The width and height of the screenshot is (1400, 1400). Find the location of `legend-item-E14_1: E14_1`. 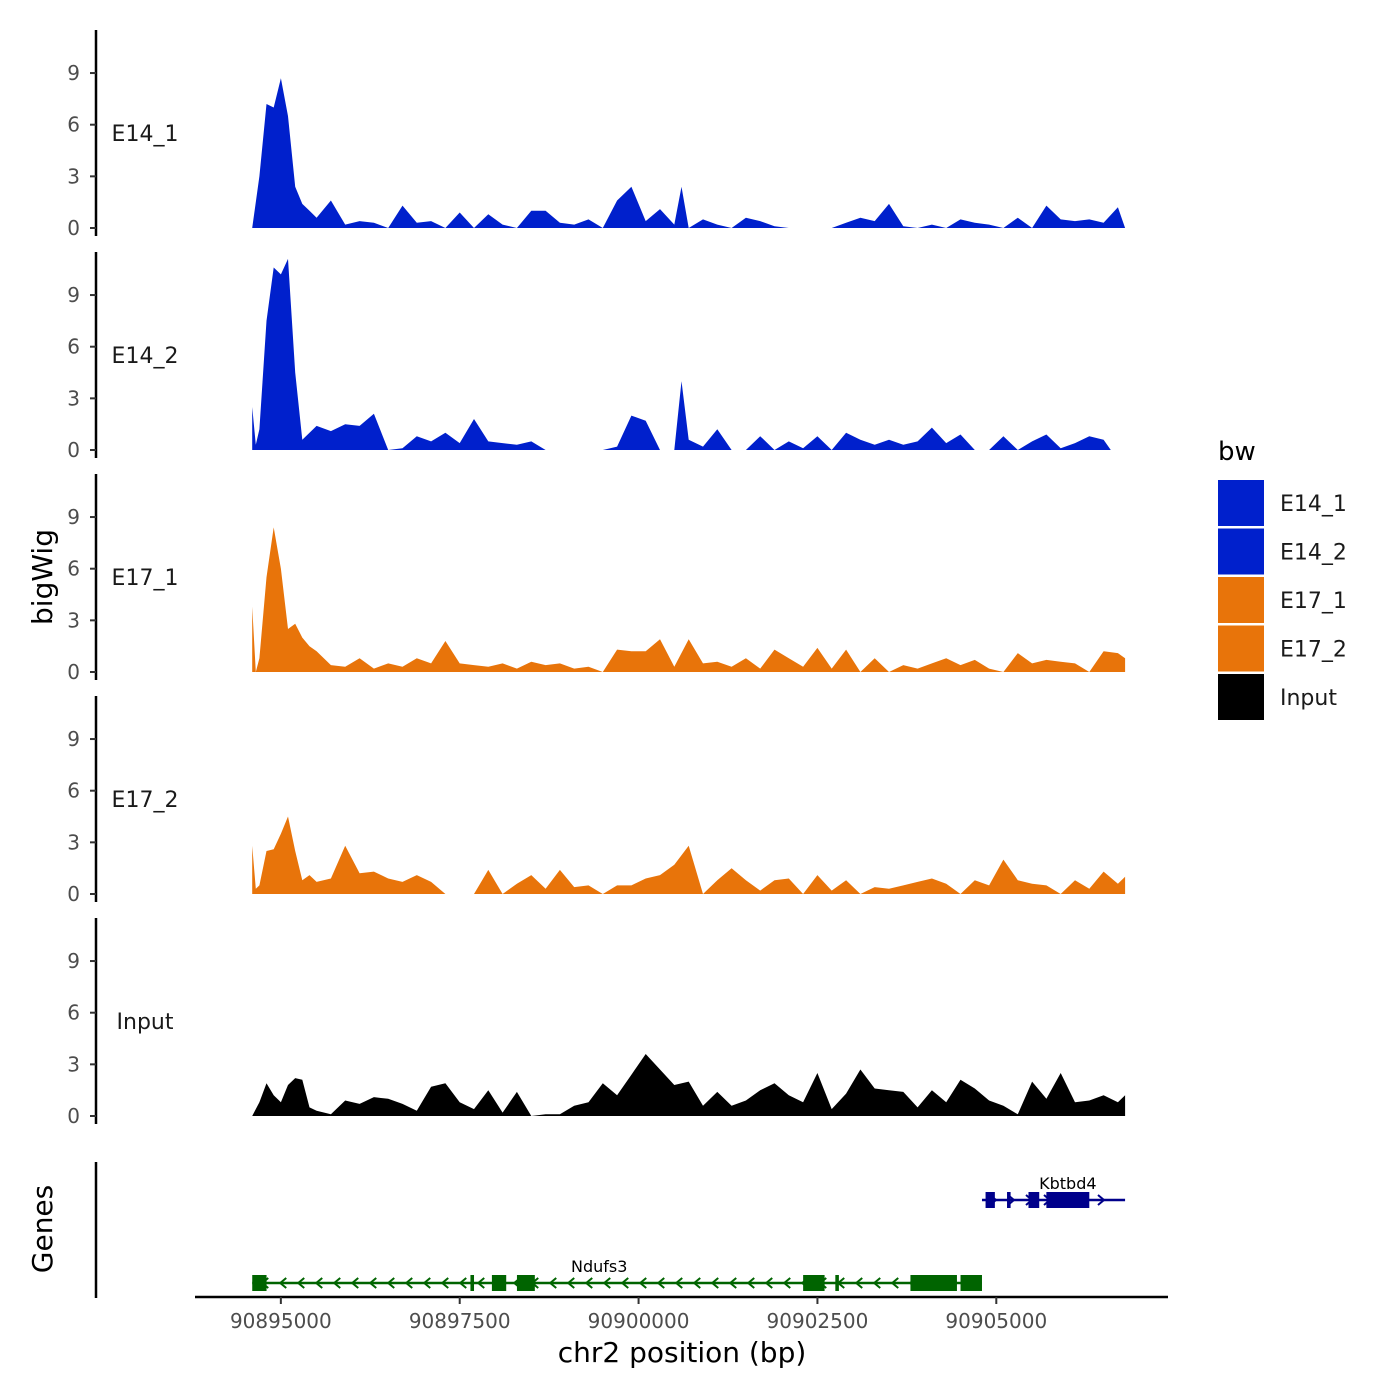

legend-item-E14_1: E14_1 is located at coordinates (1282, 503).